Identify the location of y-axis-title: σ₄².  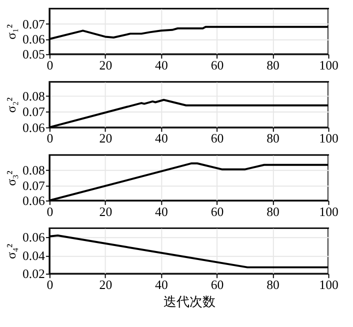
(11, 252).